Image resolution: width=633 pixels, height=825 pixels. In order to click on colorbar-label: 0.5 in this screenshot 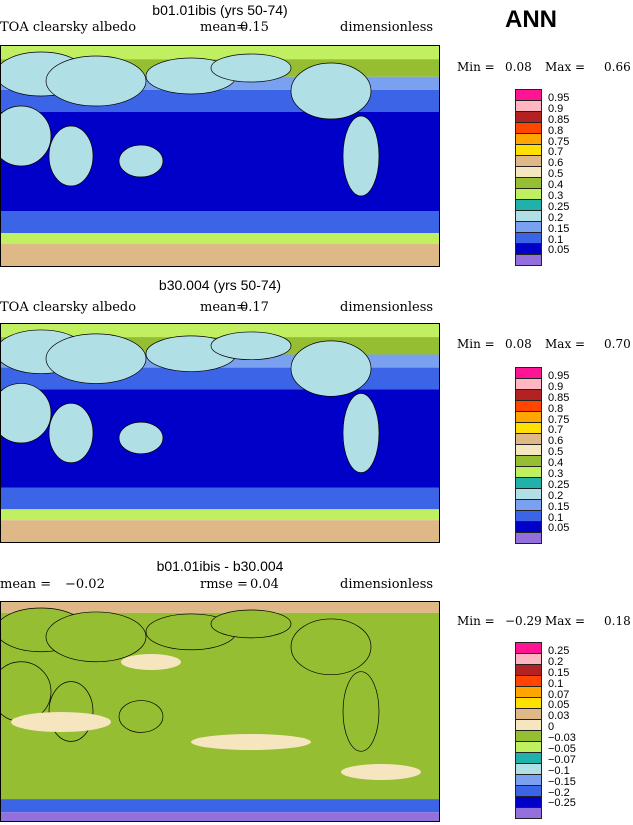, I will do `click(556, 174)`.